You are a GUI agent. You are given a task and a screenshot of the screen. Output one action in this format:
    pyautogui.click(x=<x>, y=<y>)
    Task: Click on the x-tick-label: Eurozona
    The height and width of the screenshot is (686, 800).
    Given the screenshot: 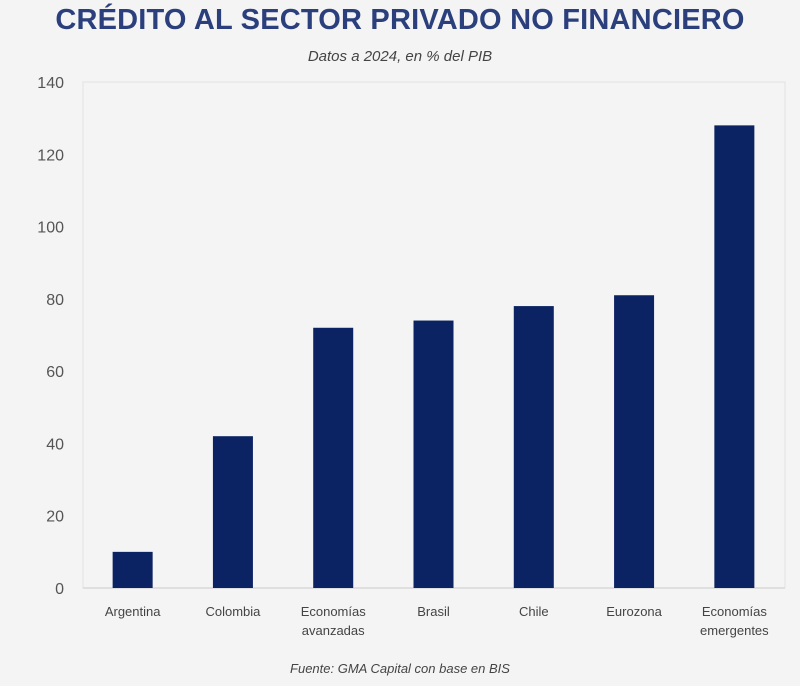 What is the action you would take?
    pyautogui.click(x=634, y=611)
    